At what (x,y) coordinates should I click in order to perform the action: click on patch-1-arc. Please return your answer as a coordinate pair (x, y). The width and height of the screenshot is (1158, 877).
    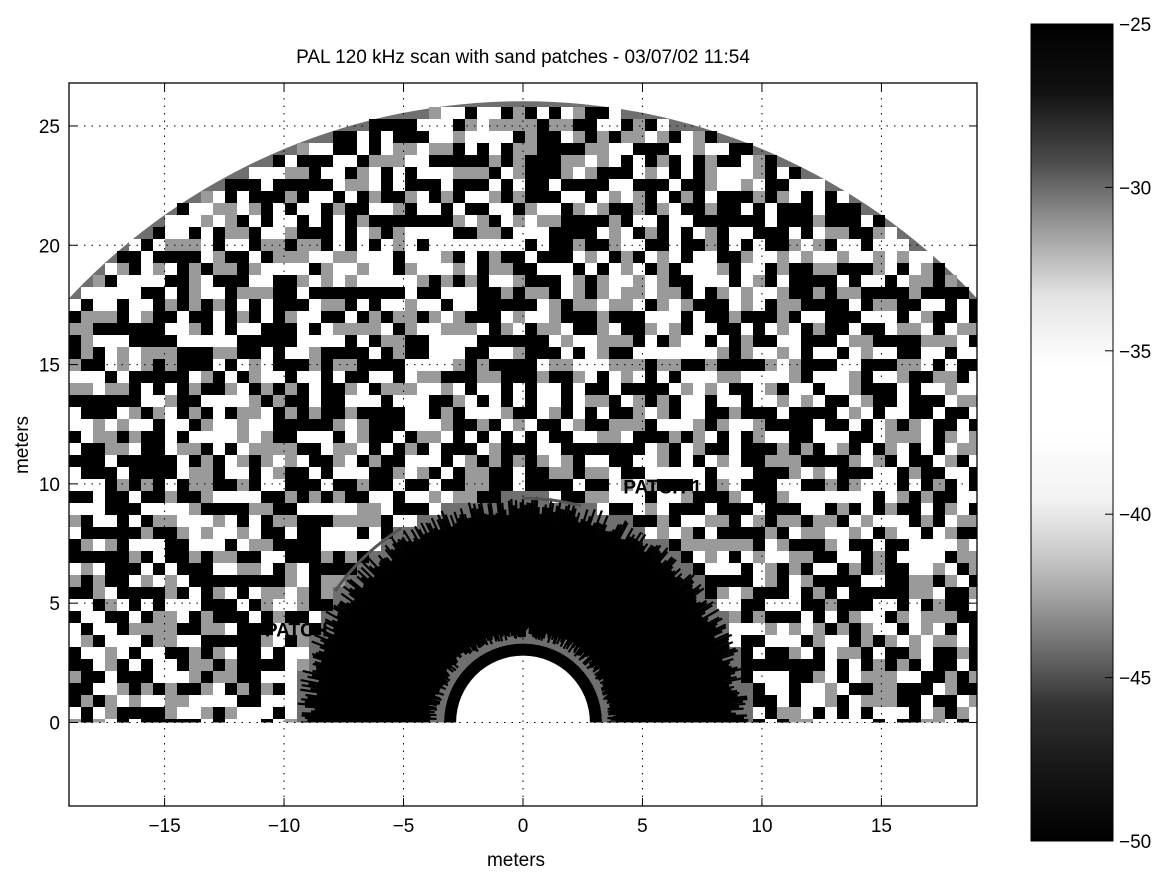
    Looking at the image, I should click on (552, 502).